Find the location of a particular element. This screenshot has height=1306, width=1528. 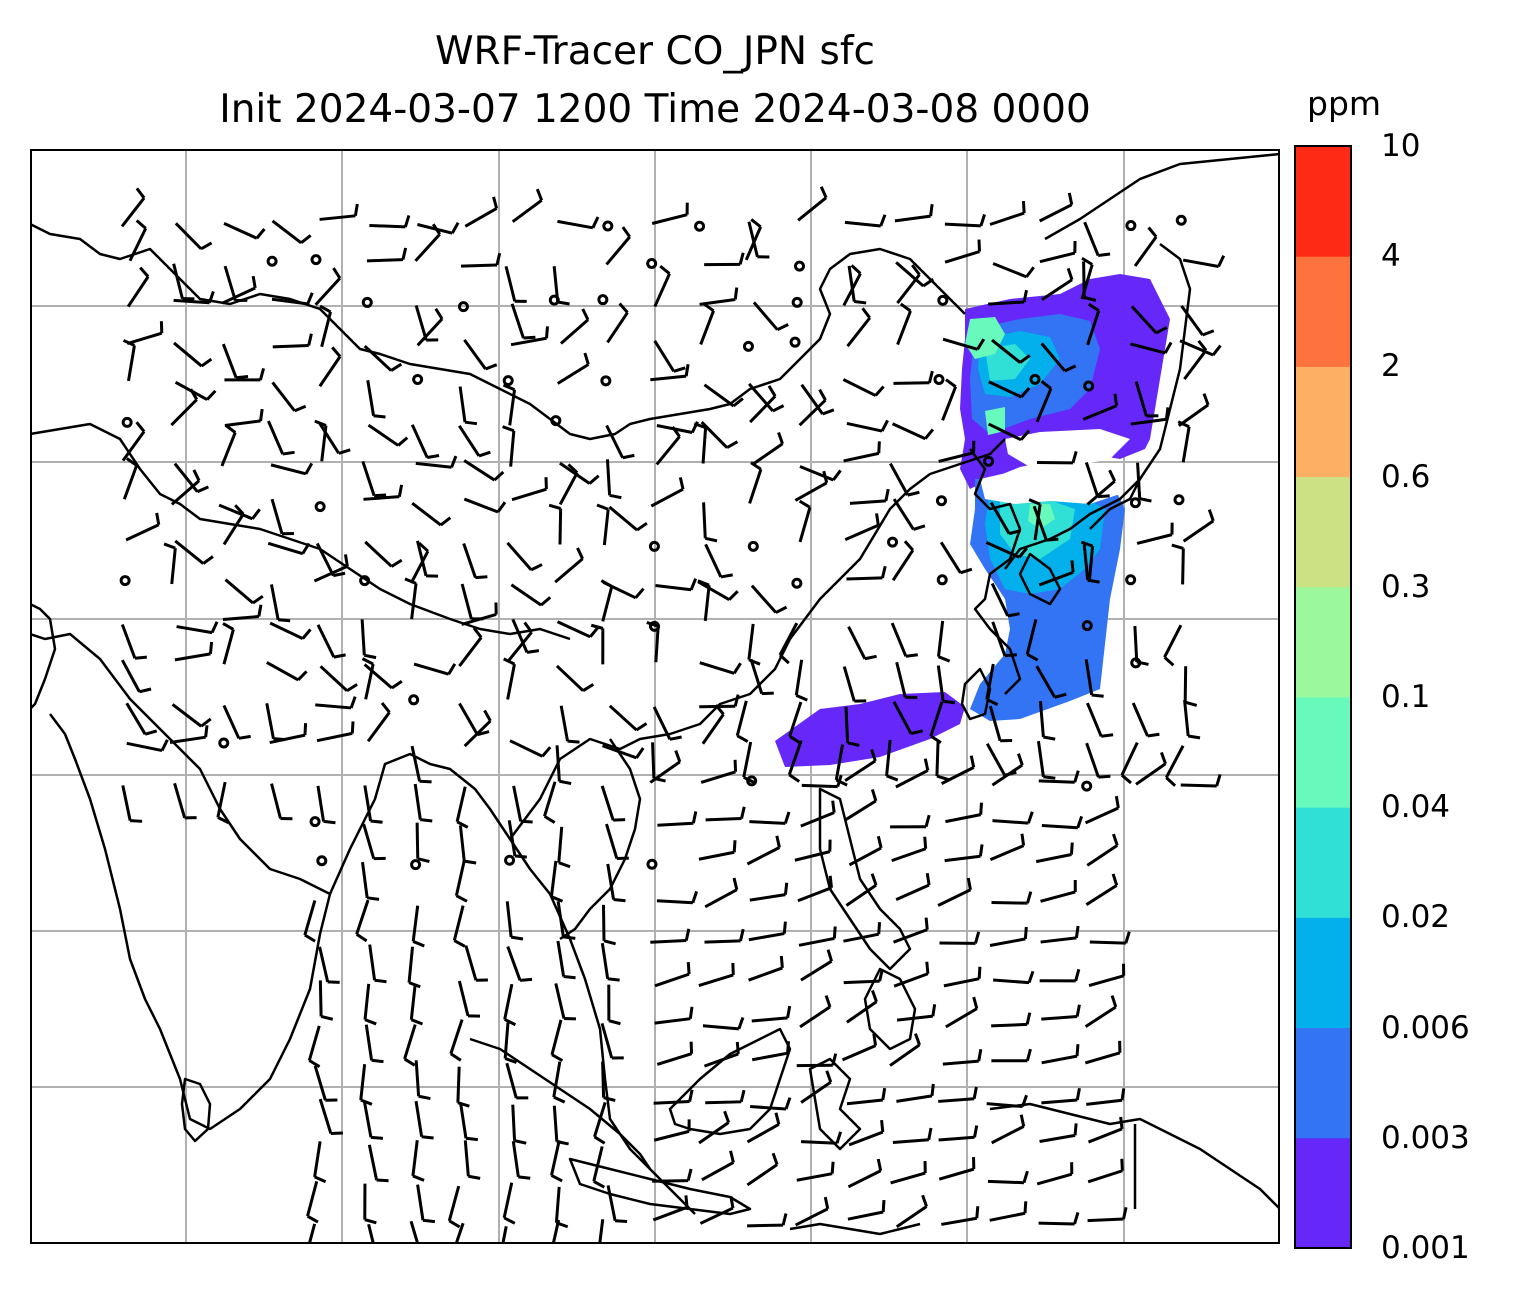

coastline-sri-lanka is located at coordinates (196, 1110).